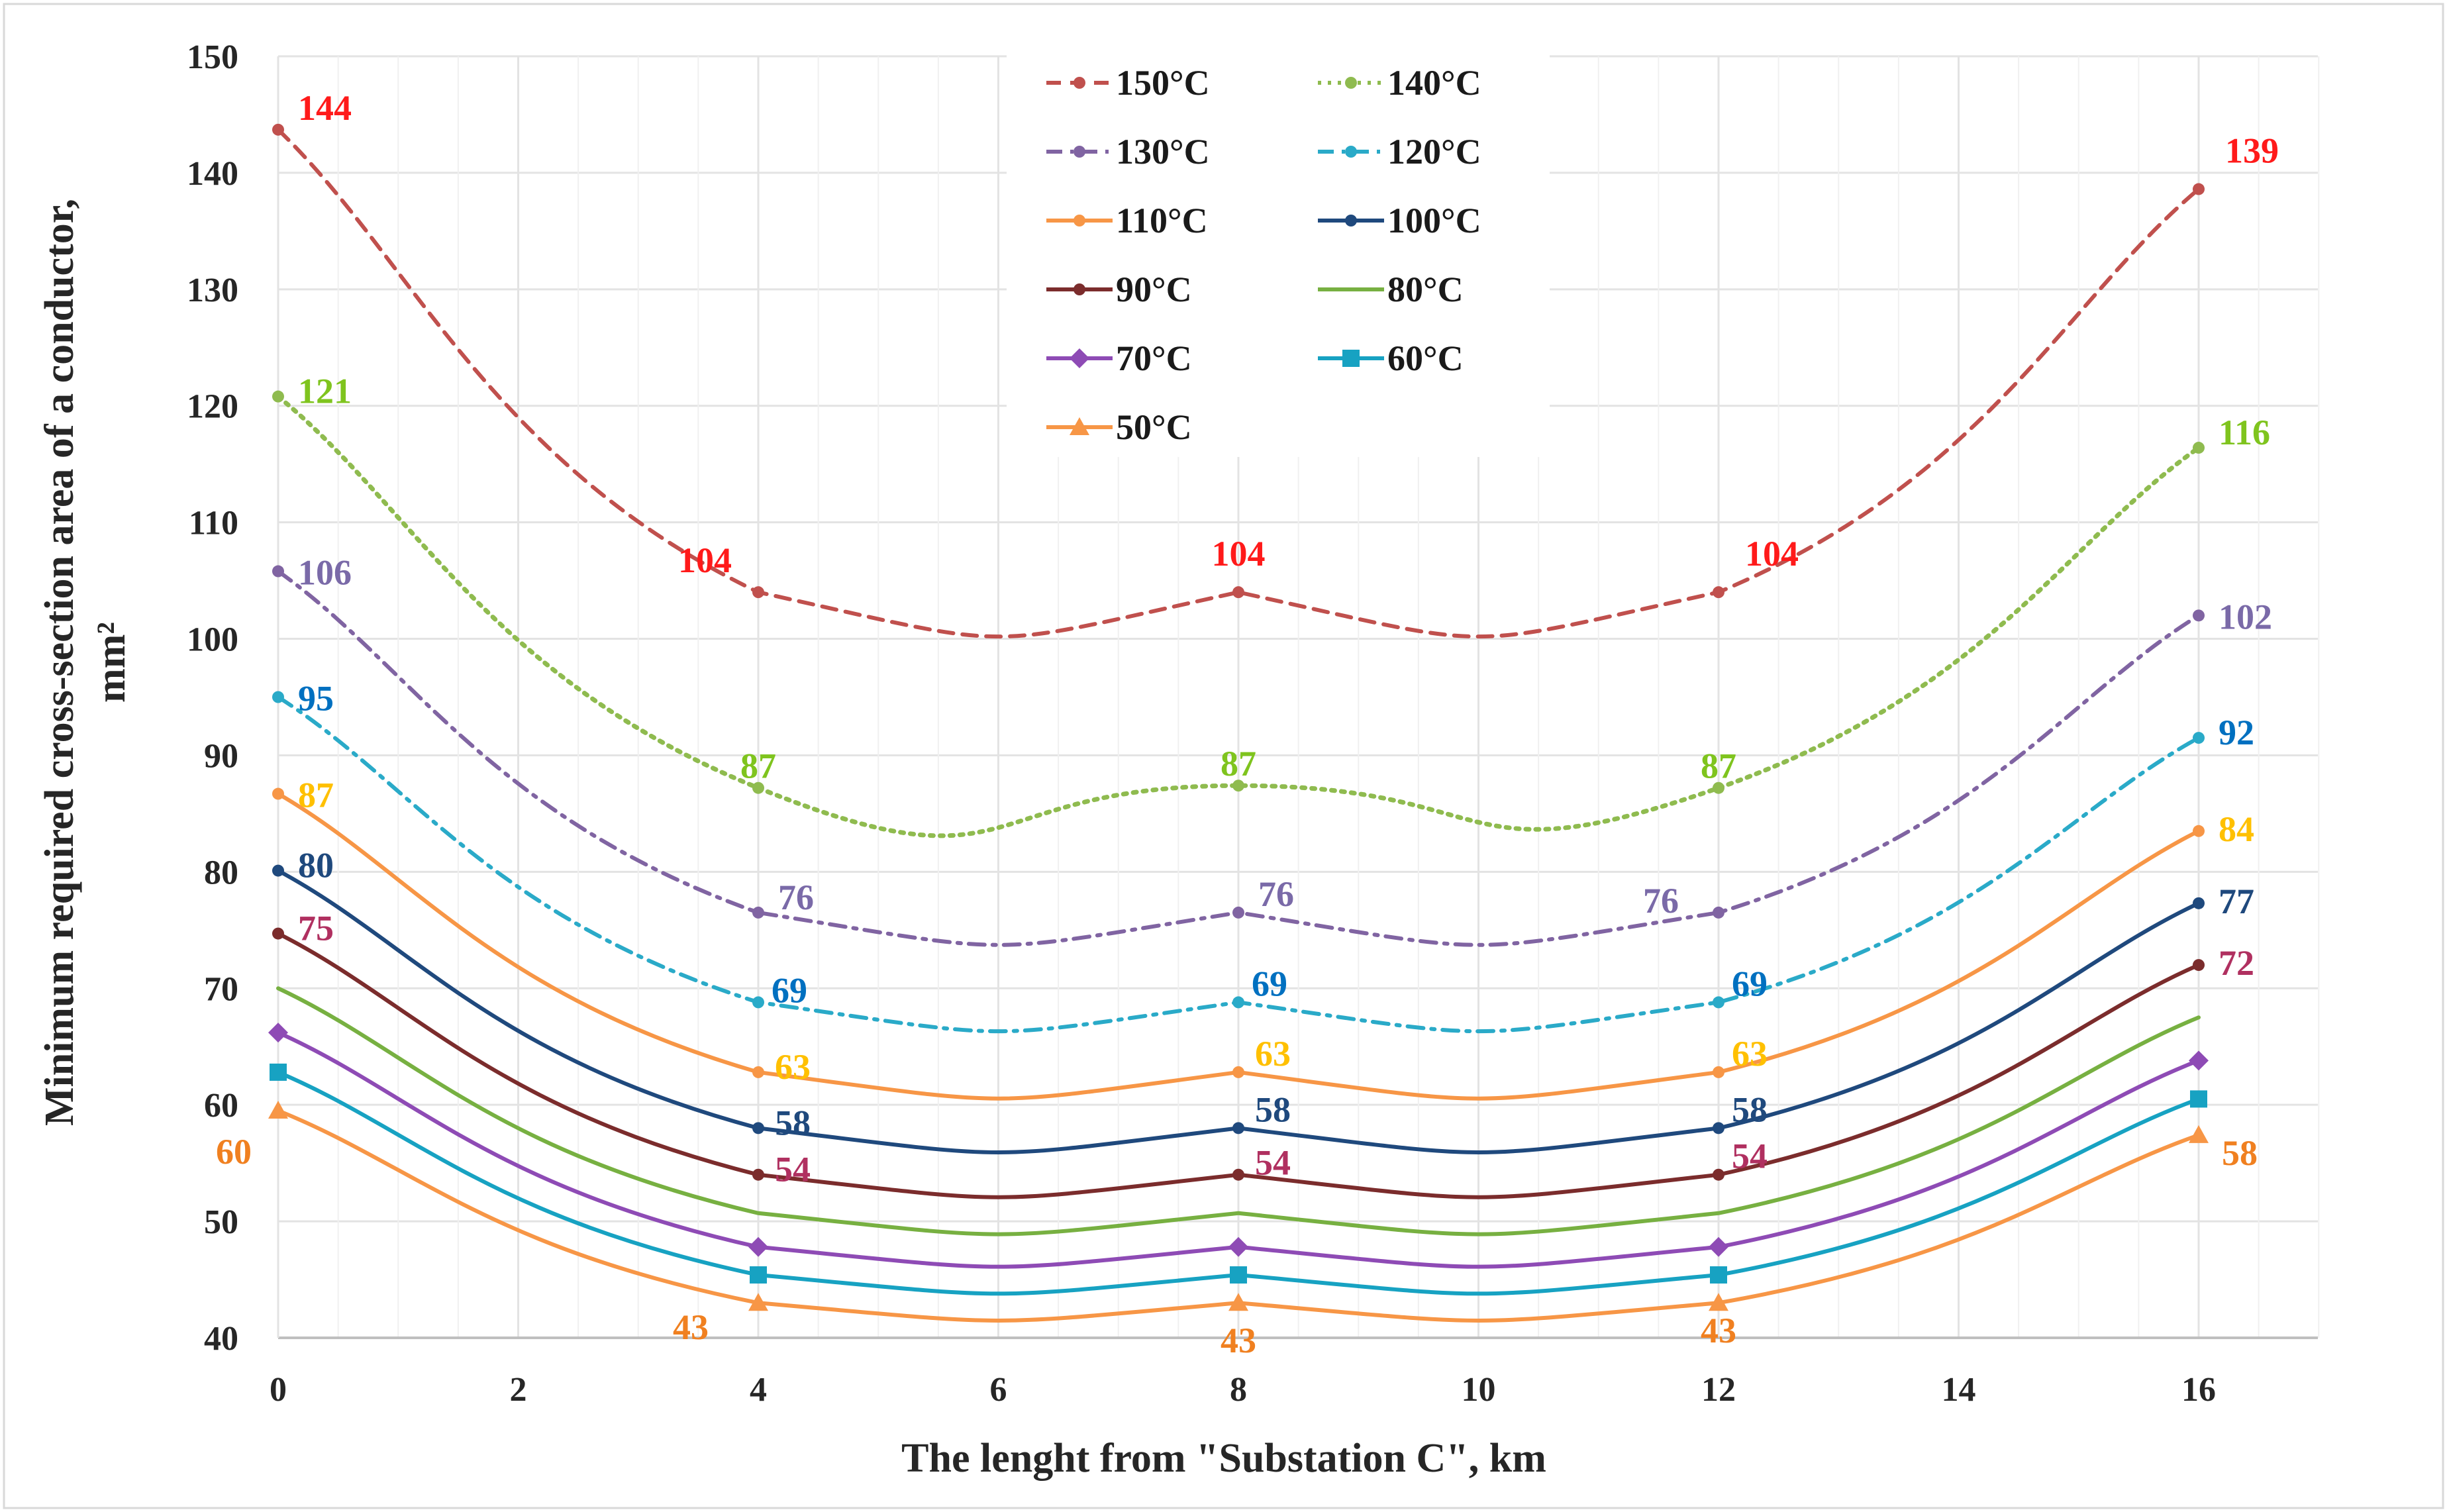 The width and height of the screenshot is (2447, 1512). I want to click on y-tick-label: 50, so click(221, 1222).